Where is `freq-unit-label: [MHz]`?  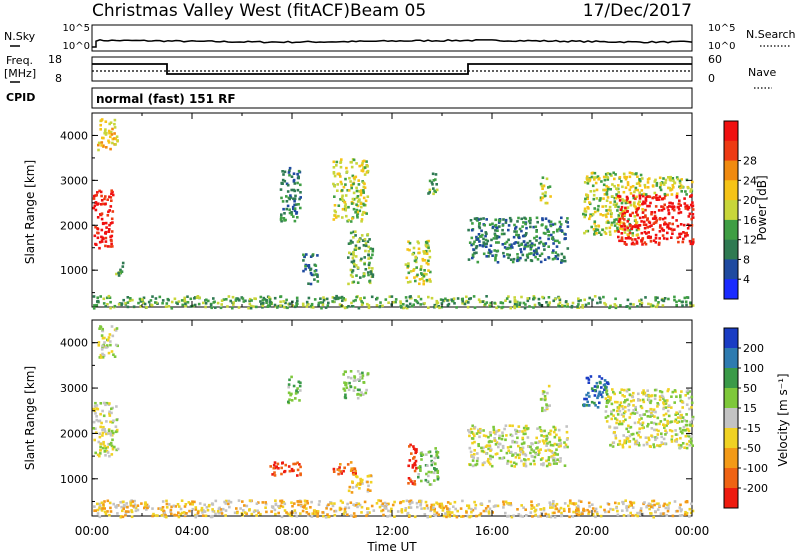 freq-unit-label: [MHz] is located at coordinates (20, 73).